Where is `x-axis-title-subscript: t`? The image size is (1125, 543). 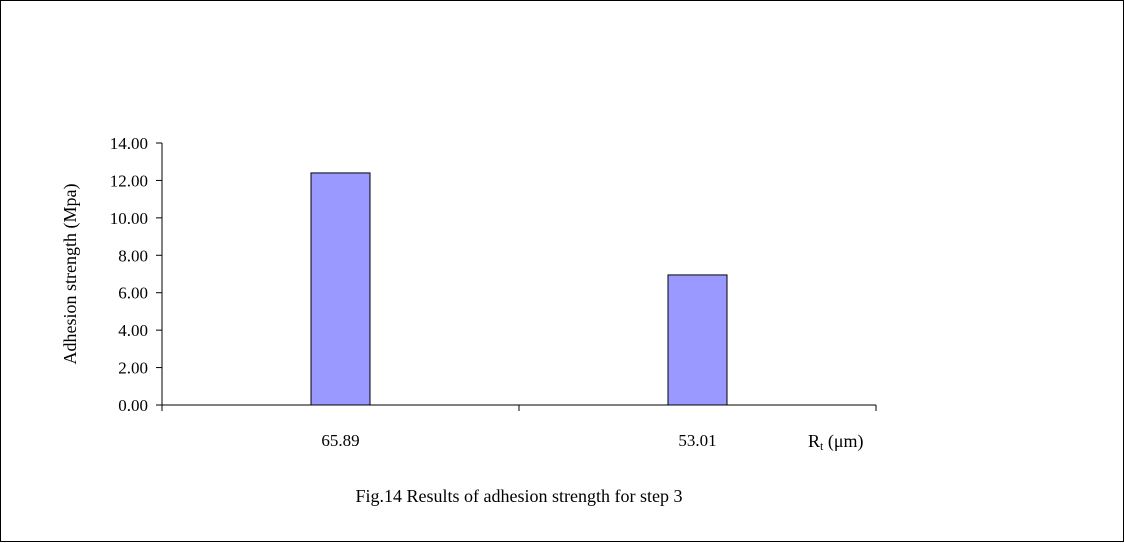 x-axis-title-subscript: t is located at coordinates (822, 446).